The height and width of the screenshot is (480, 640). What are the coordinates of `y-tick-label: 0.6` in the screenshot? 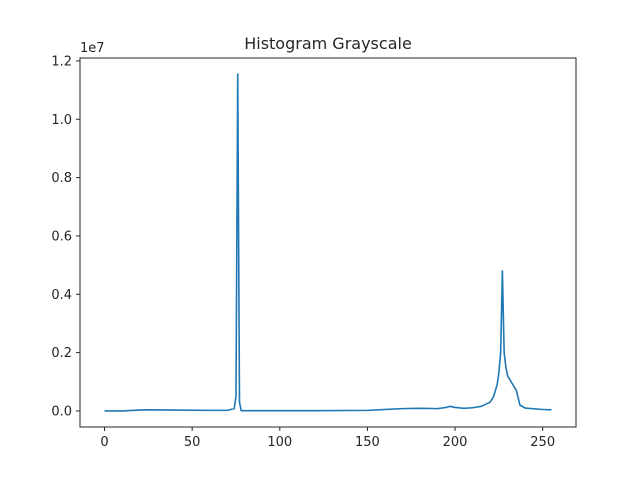 It's located at (61, 236).